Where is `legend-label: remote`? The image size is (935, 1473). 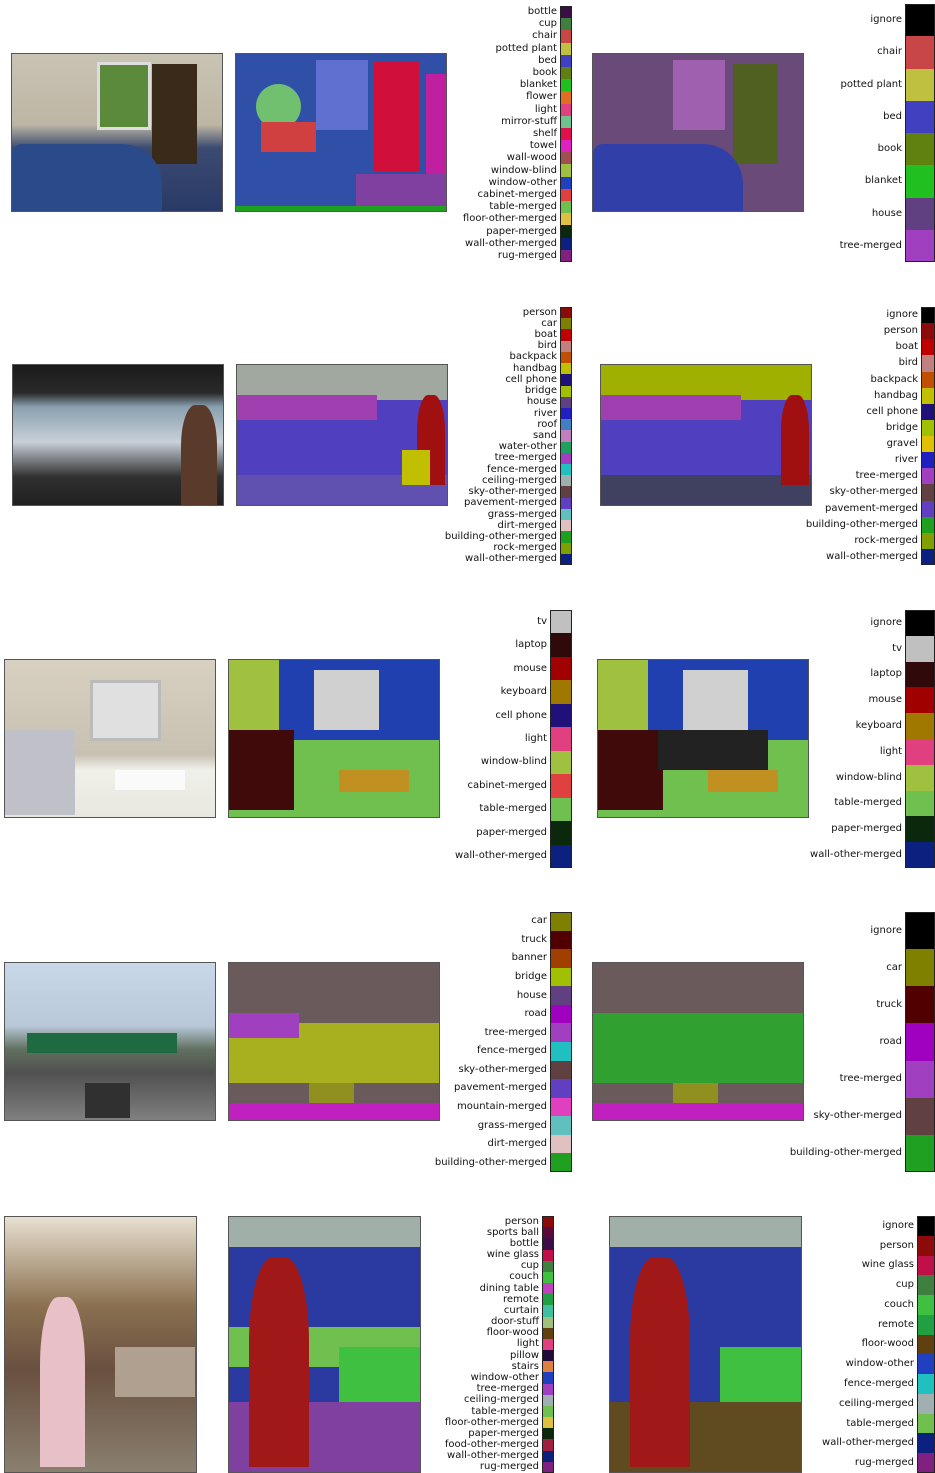
legend-label: remote is located at coordinates (896, 1324).